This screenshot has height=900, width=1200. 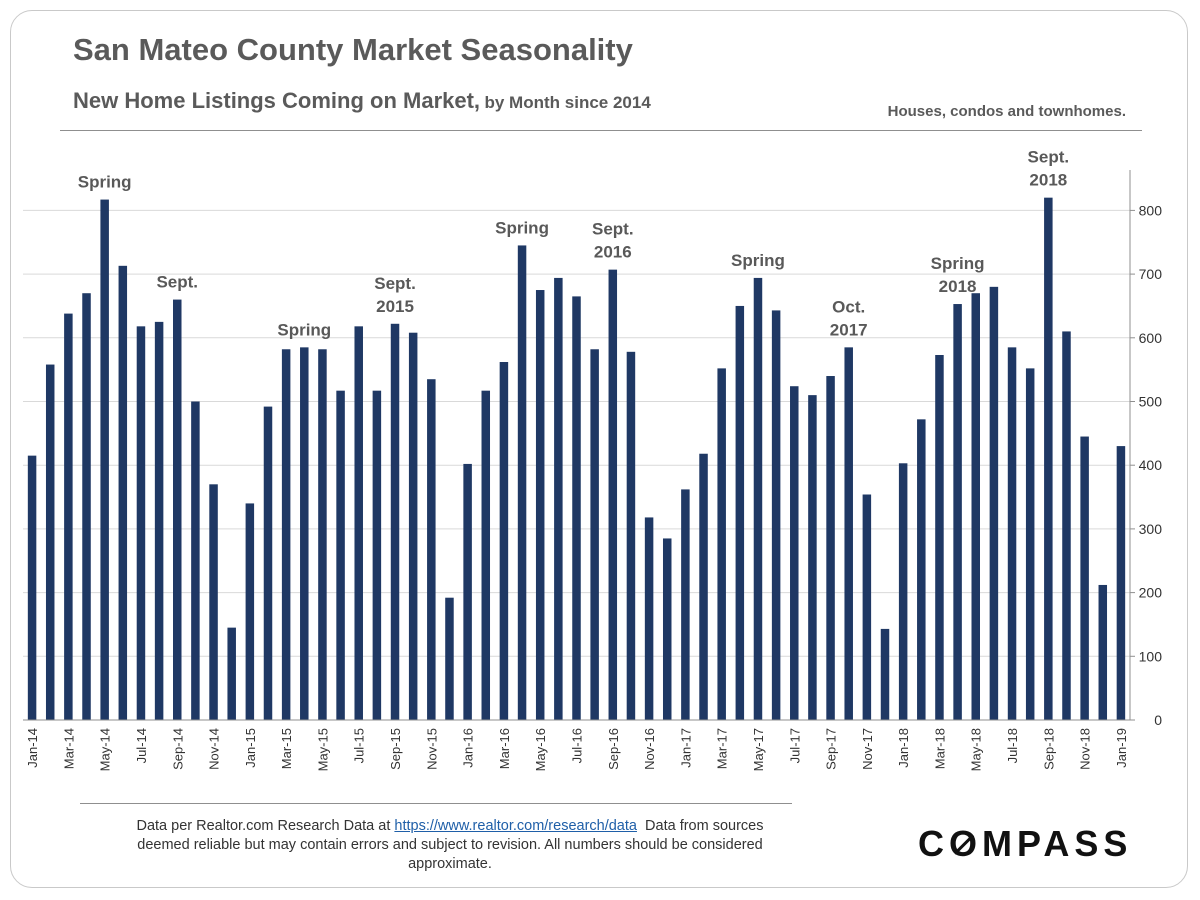 What do you see at coordinates (1151, 529) in the screenshot?
I see `y-tick-label: 300` at bounding box center [1151, 529].